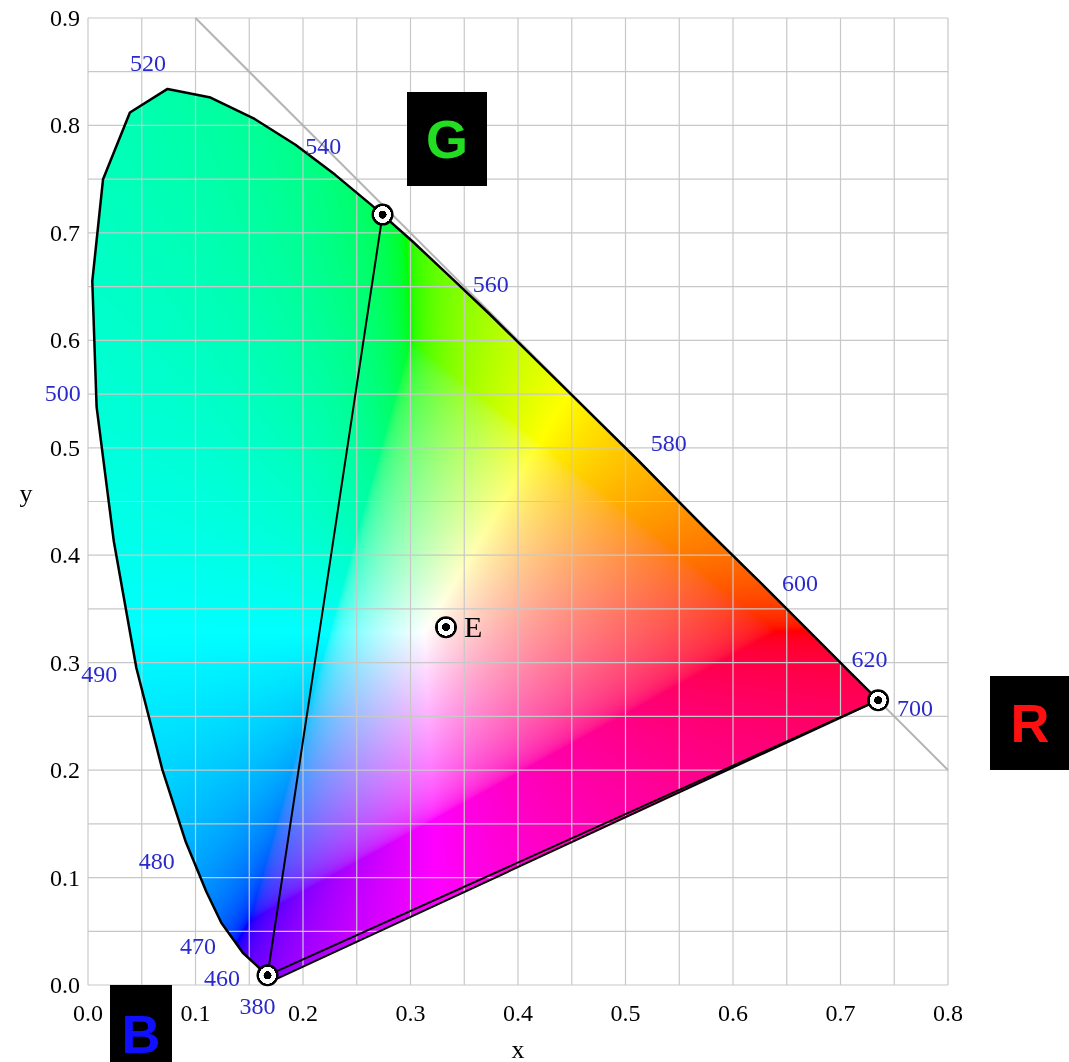 Image resolution: width=1069 pixels, height=1062 pixels. What do you see at coordinates (518, 1013) in the screenshot?
I see `x-tick-label: 0.4` at bounding box center [518, 1013].